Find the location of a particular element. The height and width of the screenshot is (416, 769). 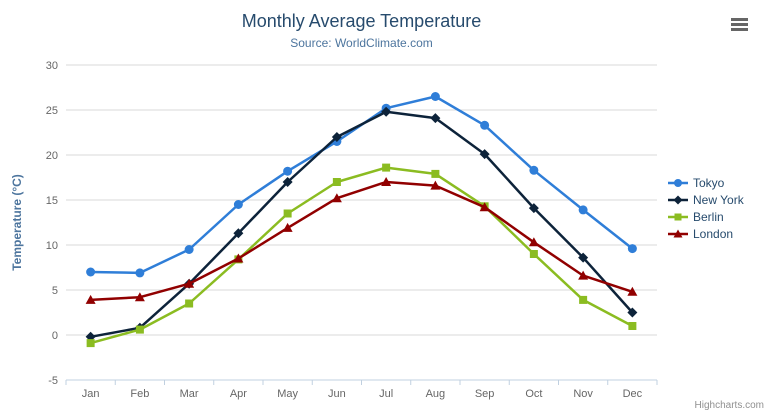

legend-item-berlin: Berlin is located at coordinates (706, 216).